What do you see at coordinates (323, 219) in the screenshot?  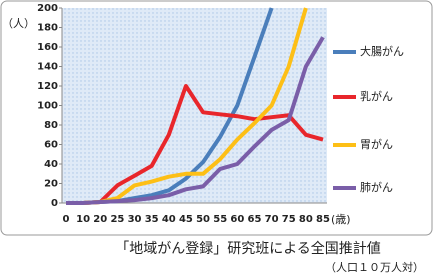 I see `x-tick-label: 85` at bounding box center [323, 219].